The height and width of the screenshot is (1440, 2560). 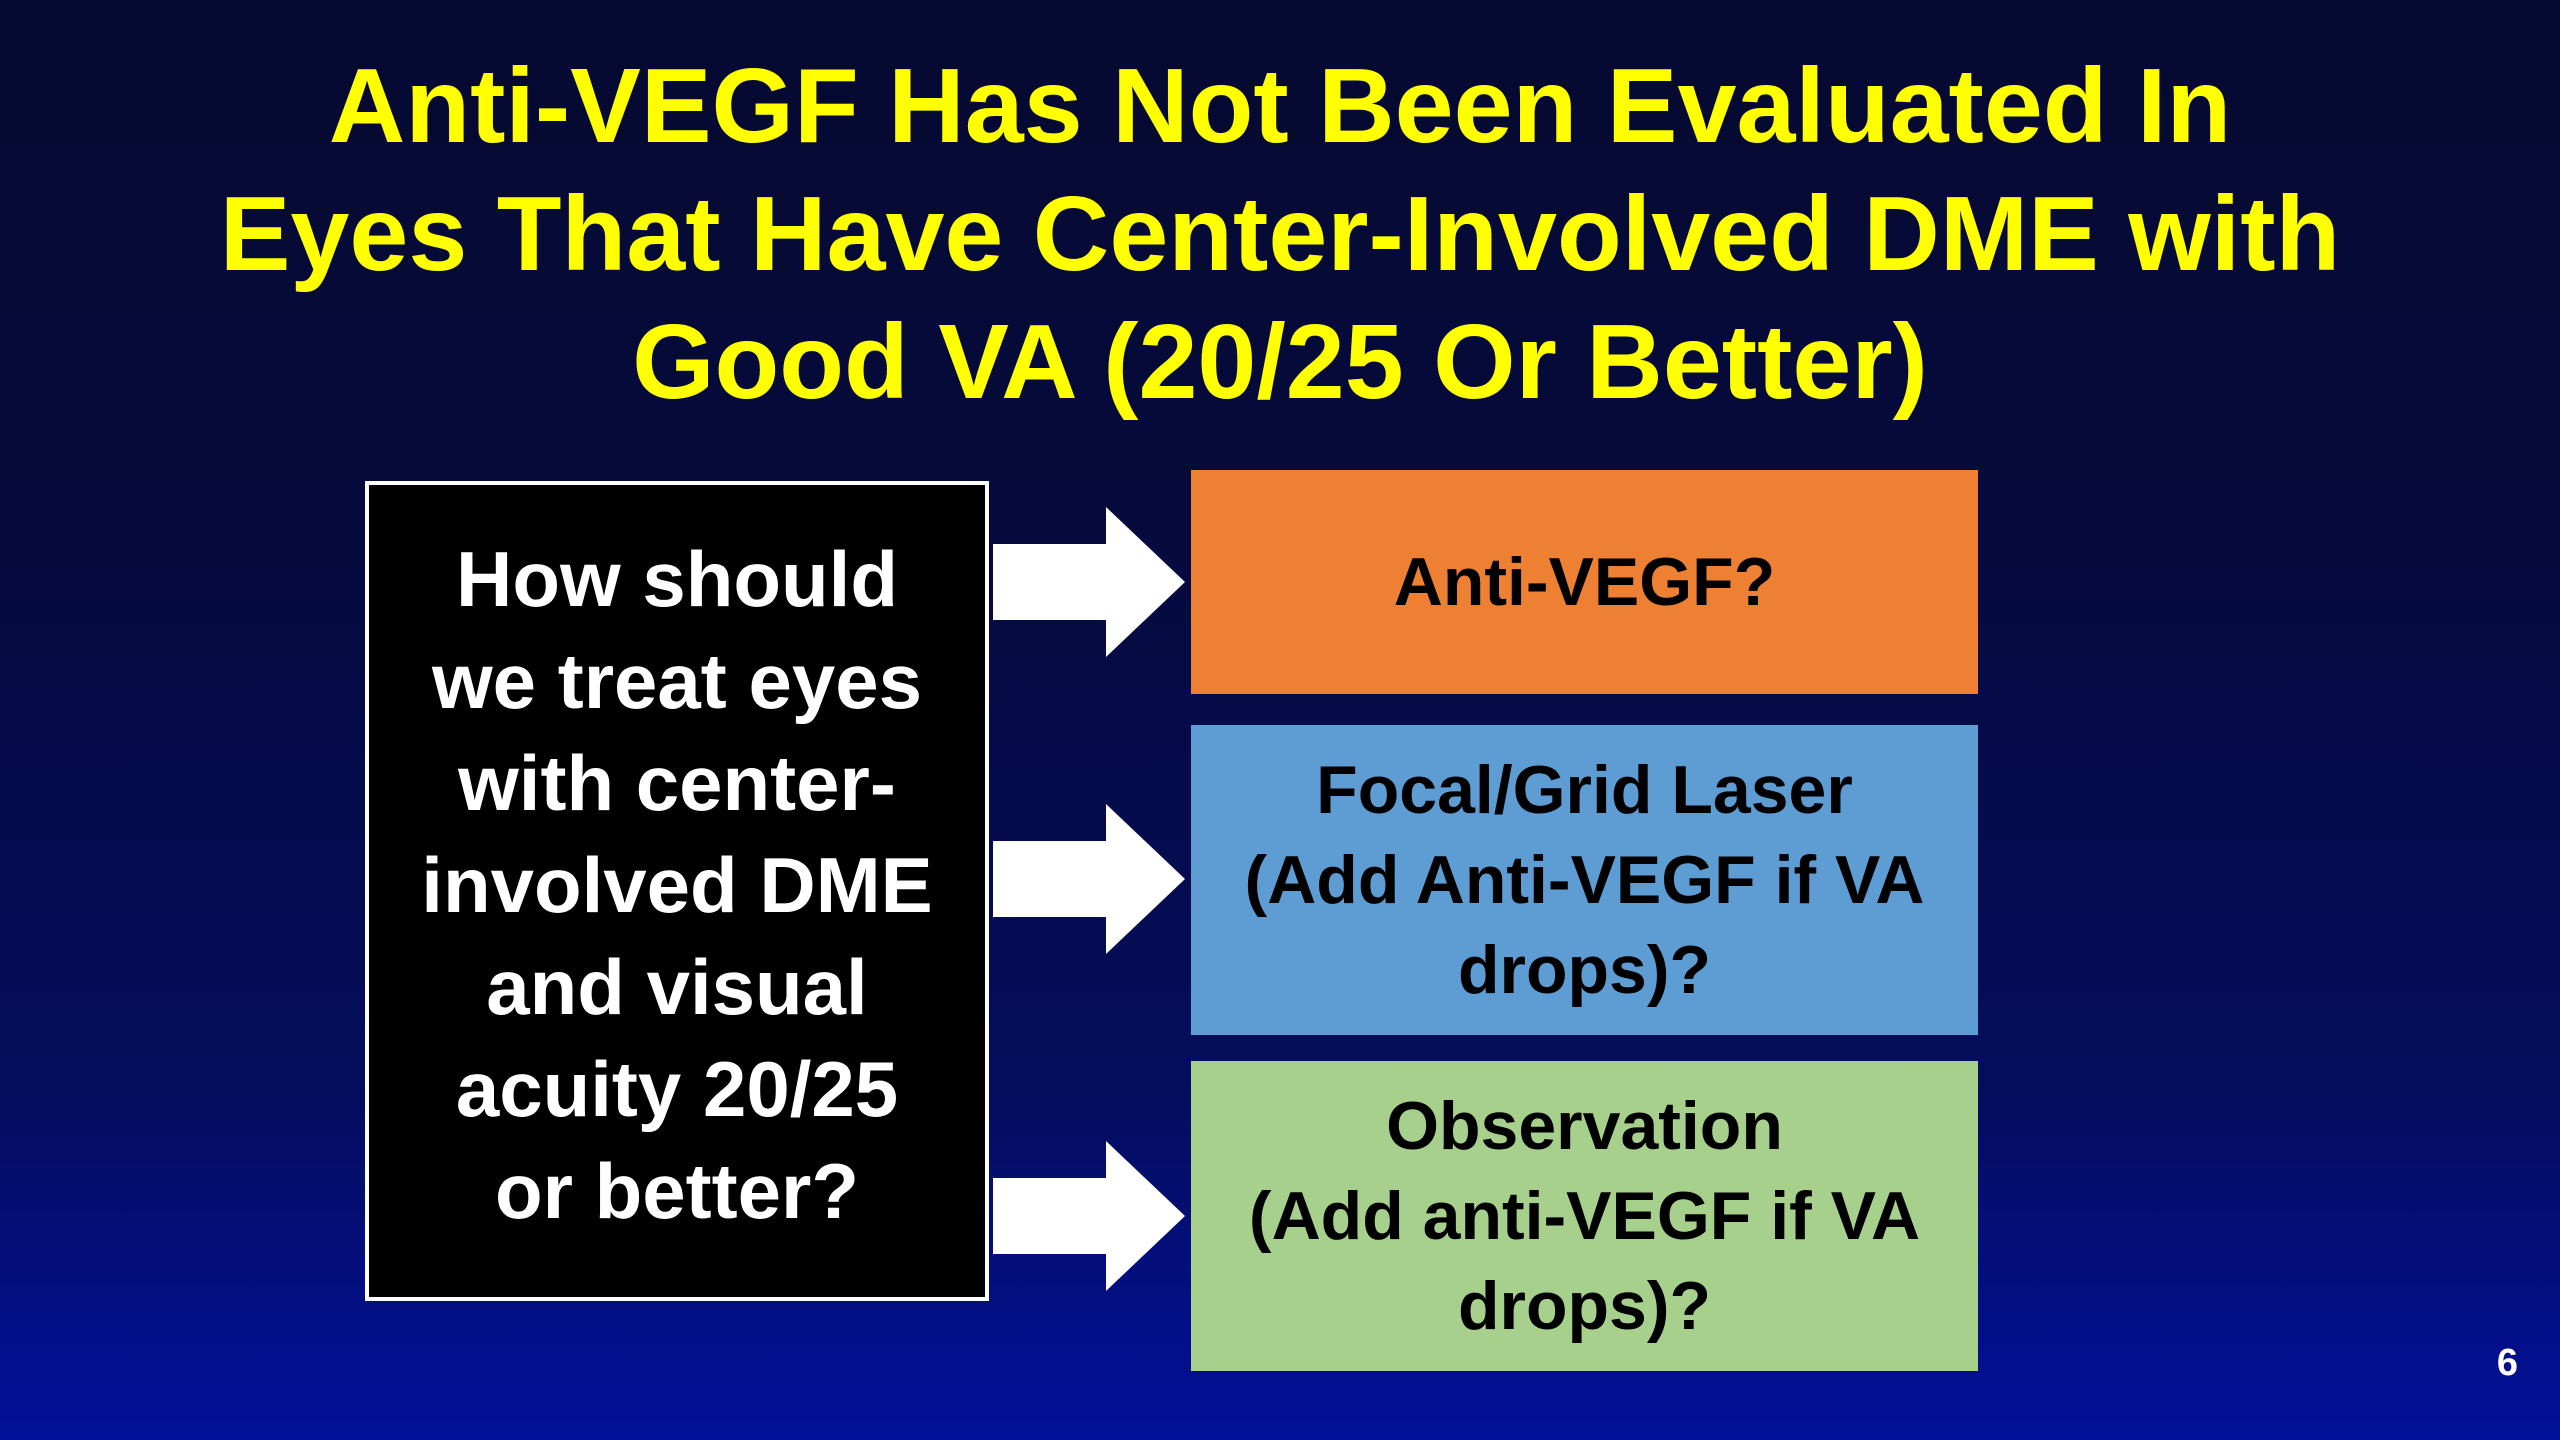 What do you see at coordinates (1089, 582) in the screenshot?
I see `arrow-to-anti-vegf-icon` at bounding box center [1089, 582].